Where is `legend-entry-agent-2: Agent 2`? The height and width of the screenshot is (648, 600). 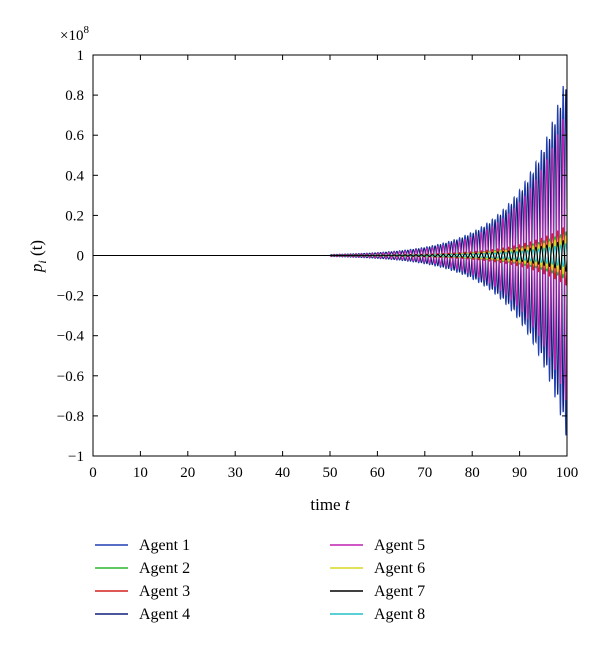
legend-entry-agent-2: Agent 2 is located at coordinates (142, 568).